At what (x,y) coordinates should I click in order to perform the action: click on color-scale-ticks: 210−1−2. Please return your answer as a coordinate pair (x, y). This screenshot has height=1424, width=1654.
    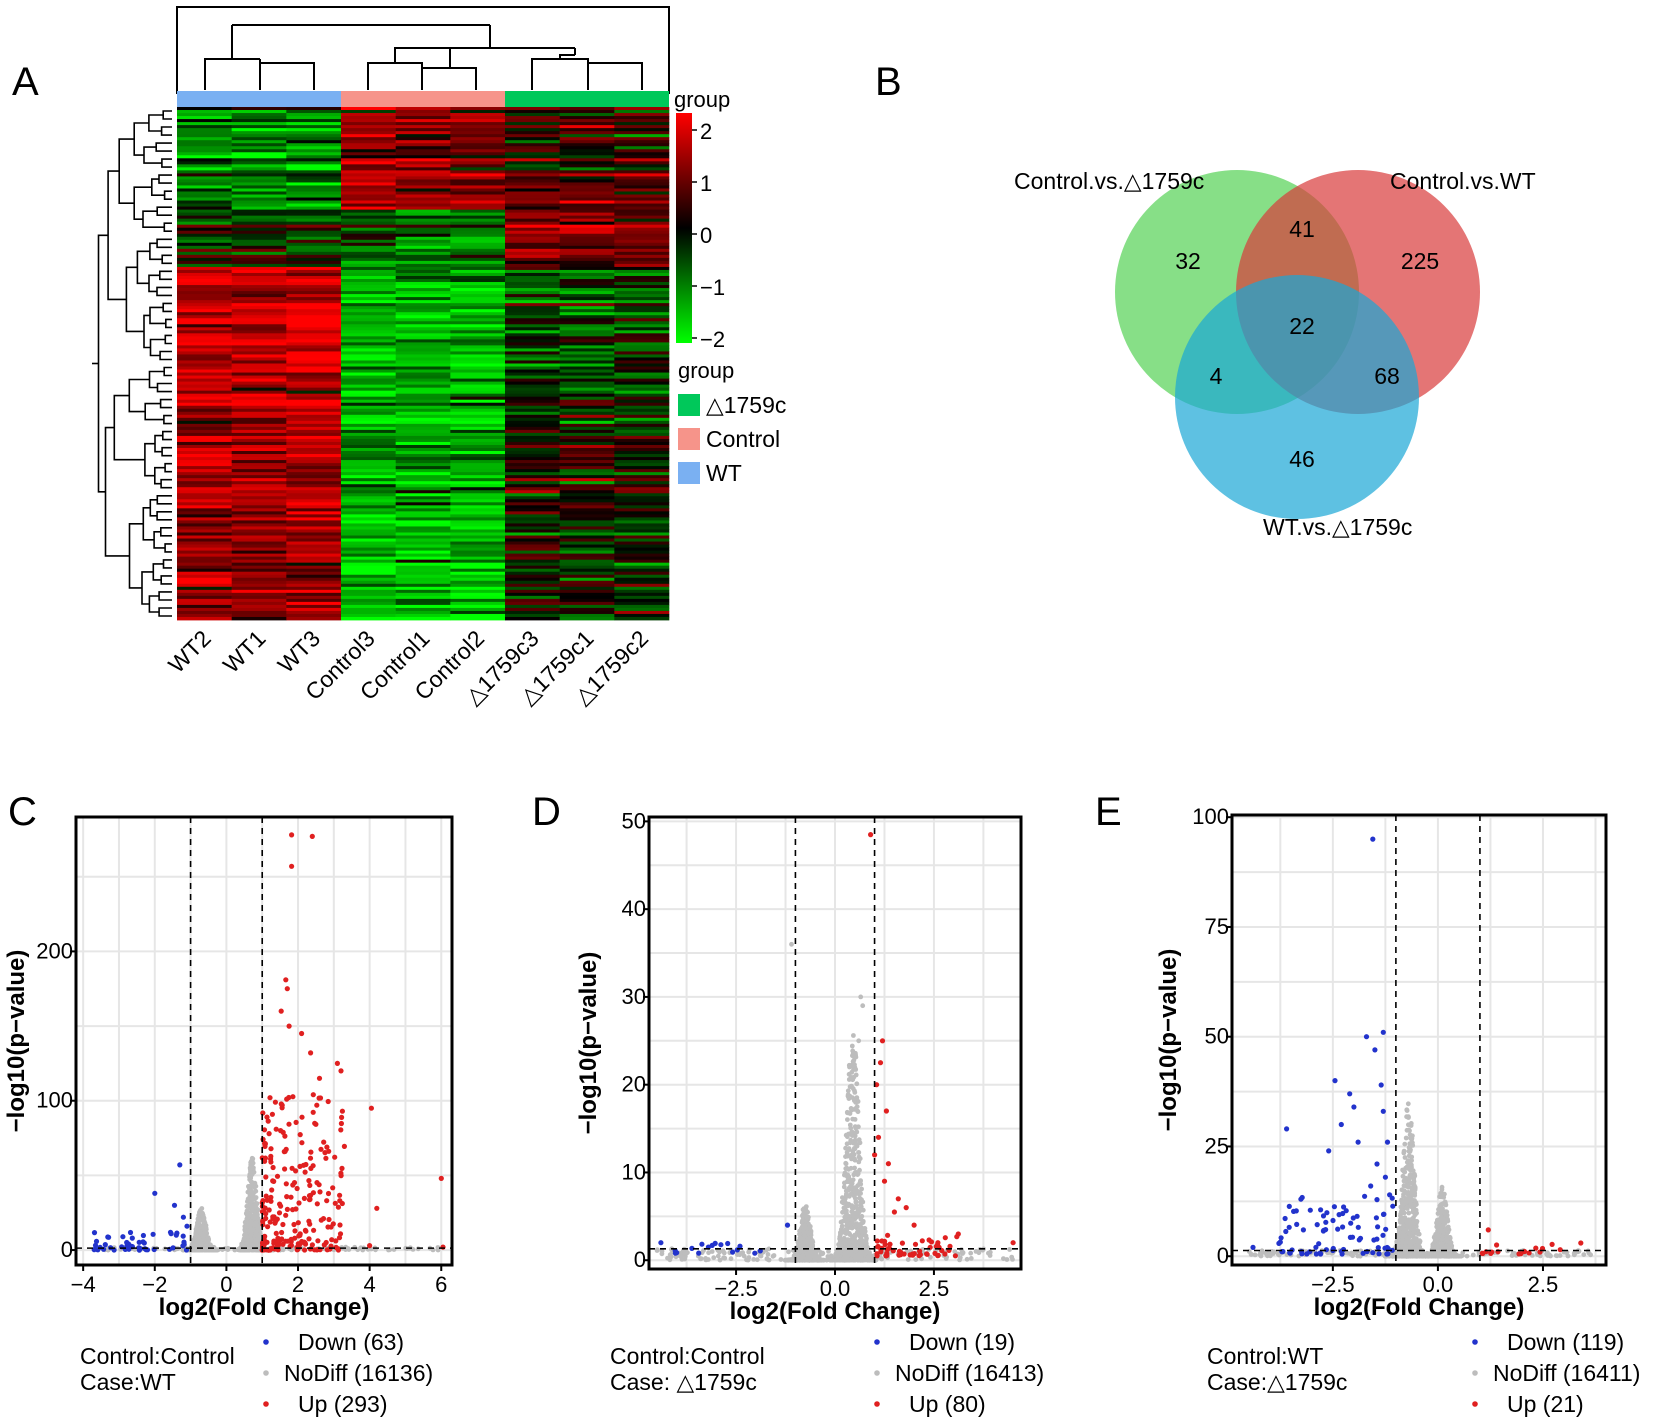
    Looking at the image, I should click on (708, 235).